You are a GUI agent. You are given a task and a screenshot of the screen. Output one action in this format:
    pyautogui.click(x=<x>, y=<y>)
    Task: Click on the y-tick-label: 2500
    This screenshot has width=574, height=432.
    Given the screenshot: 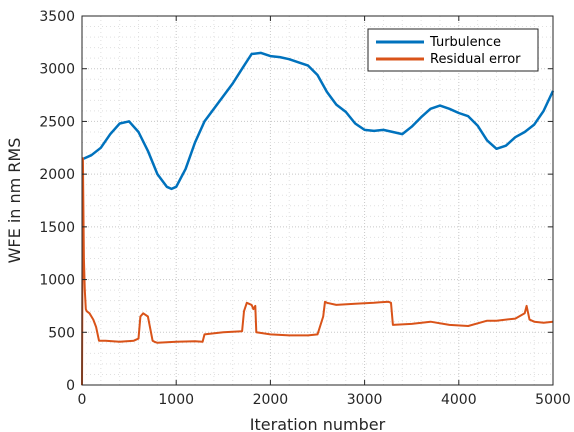 What is the action you would take?
    pyautogui.click(x=57, y=122)
    